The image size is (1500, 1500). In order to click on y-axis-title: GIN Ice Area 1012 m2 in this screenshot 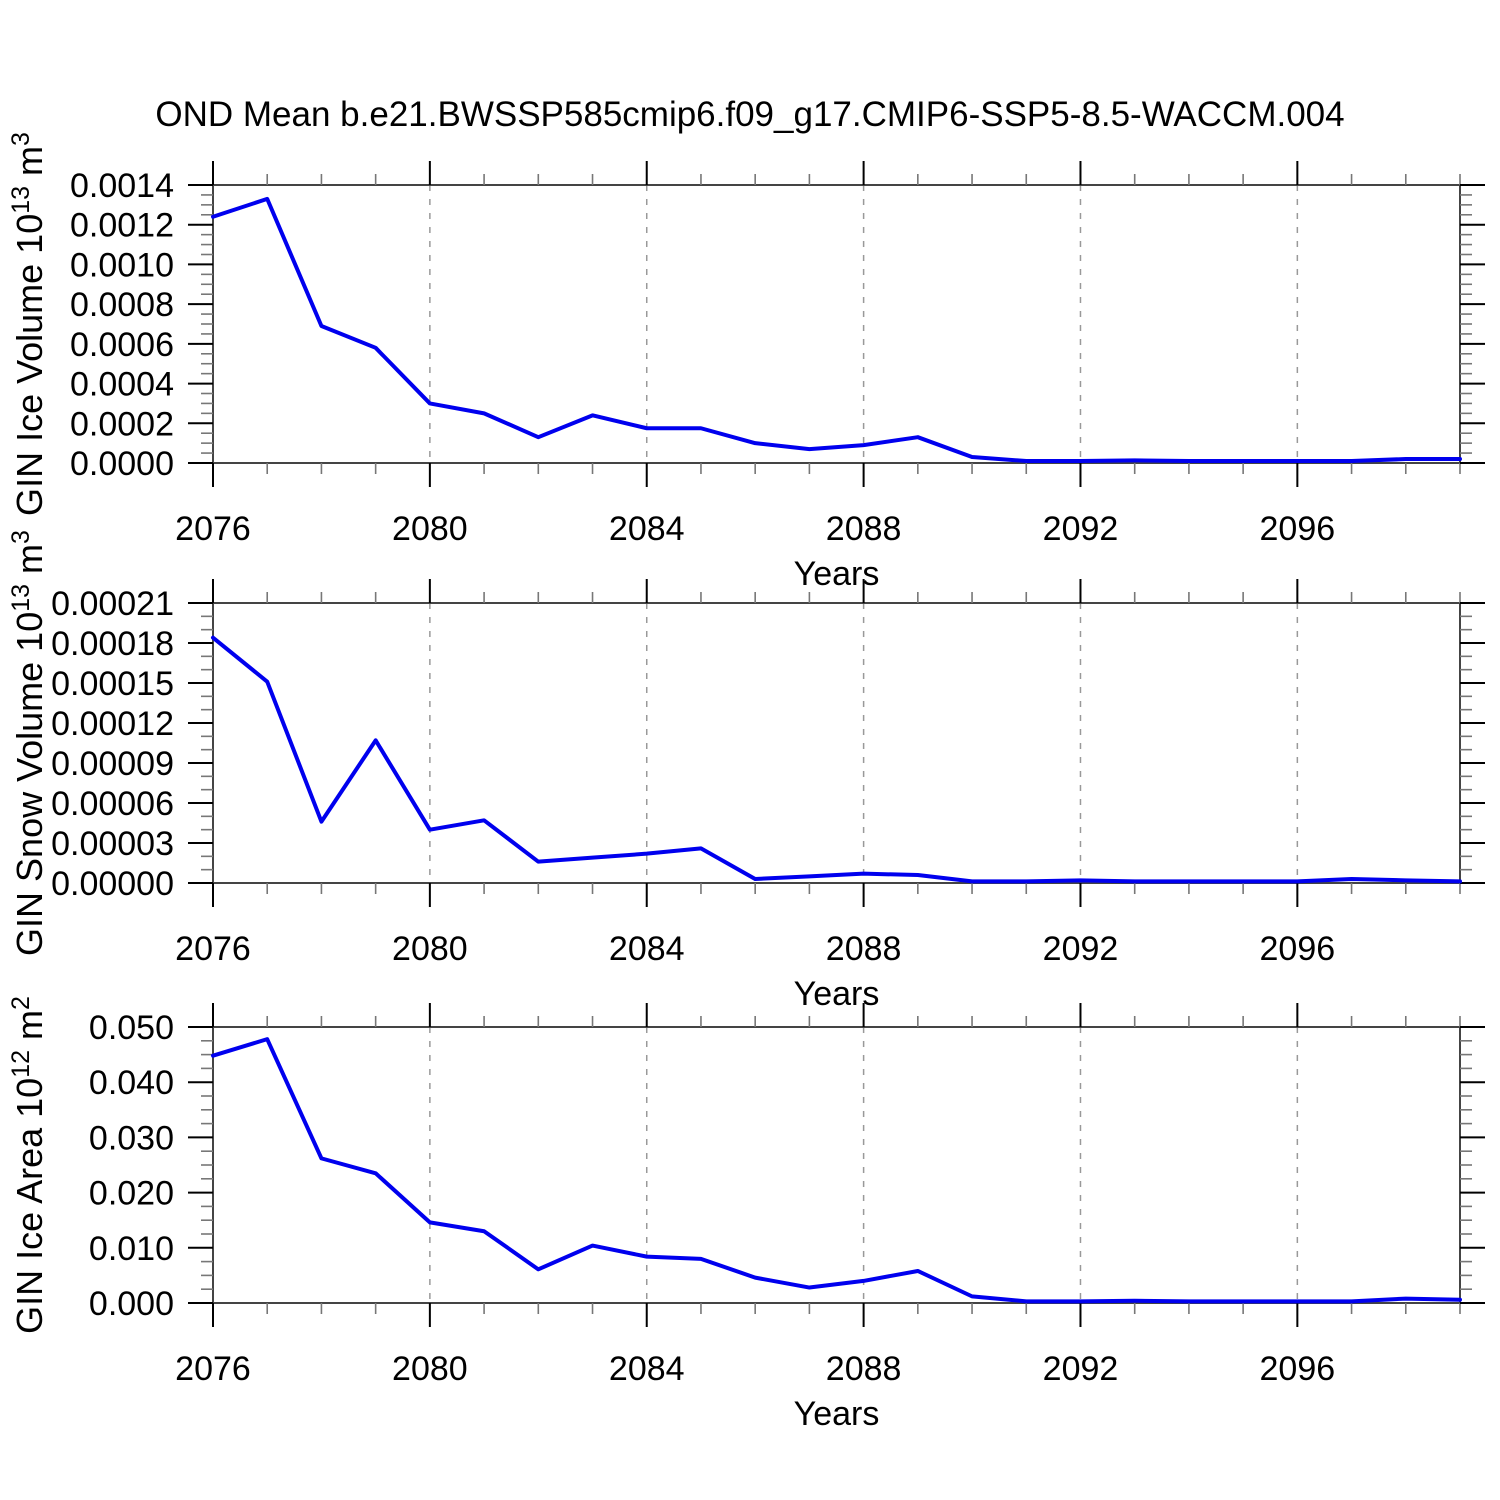, I will do `click(28, 1165)`.